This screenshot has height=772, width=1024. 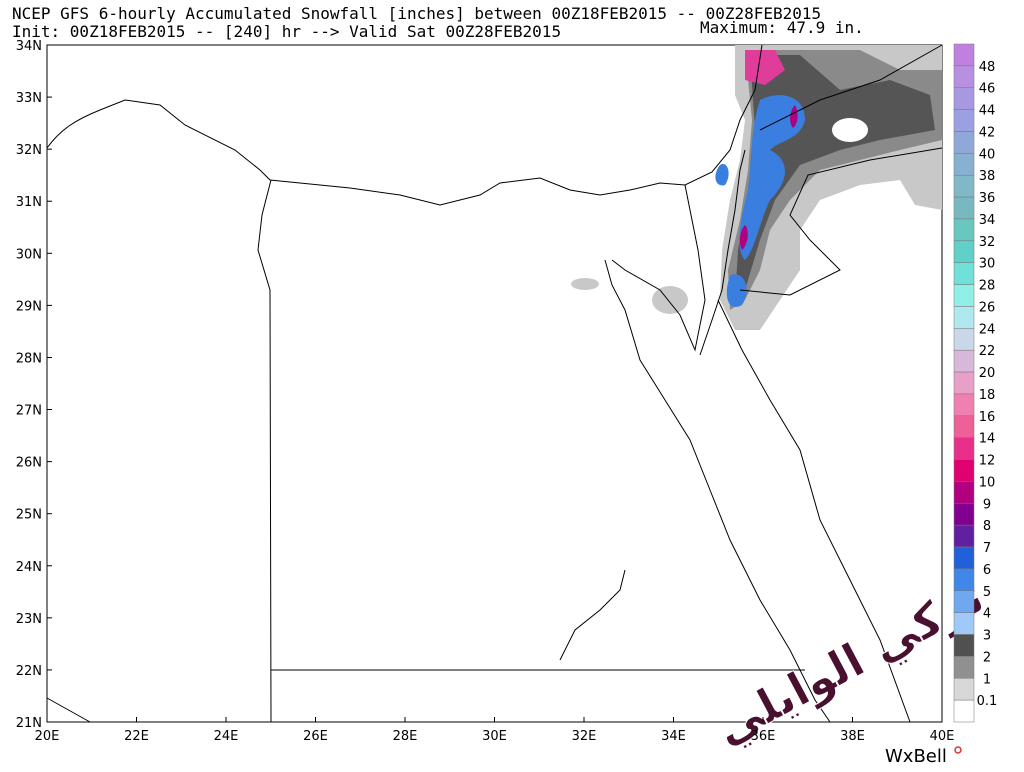 What do you see at coordinates (942, 736) in the screenshot?
I see `lon-label: 40E` at bounding box center [942, 736].